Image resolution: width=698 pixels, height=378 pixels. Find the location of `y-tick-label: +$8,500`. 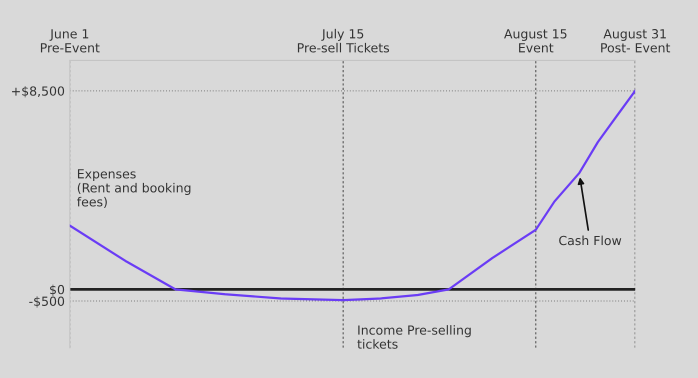

y-tick-label: +$8,500 is located at coordinates (38, 92).